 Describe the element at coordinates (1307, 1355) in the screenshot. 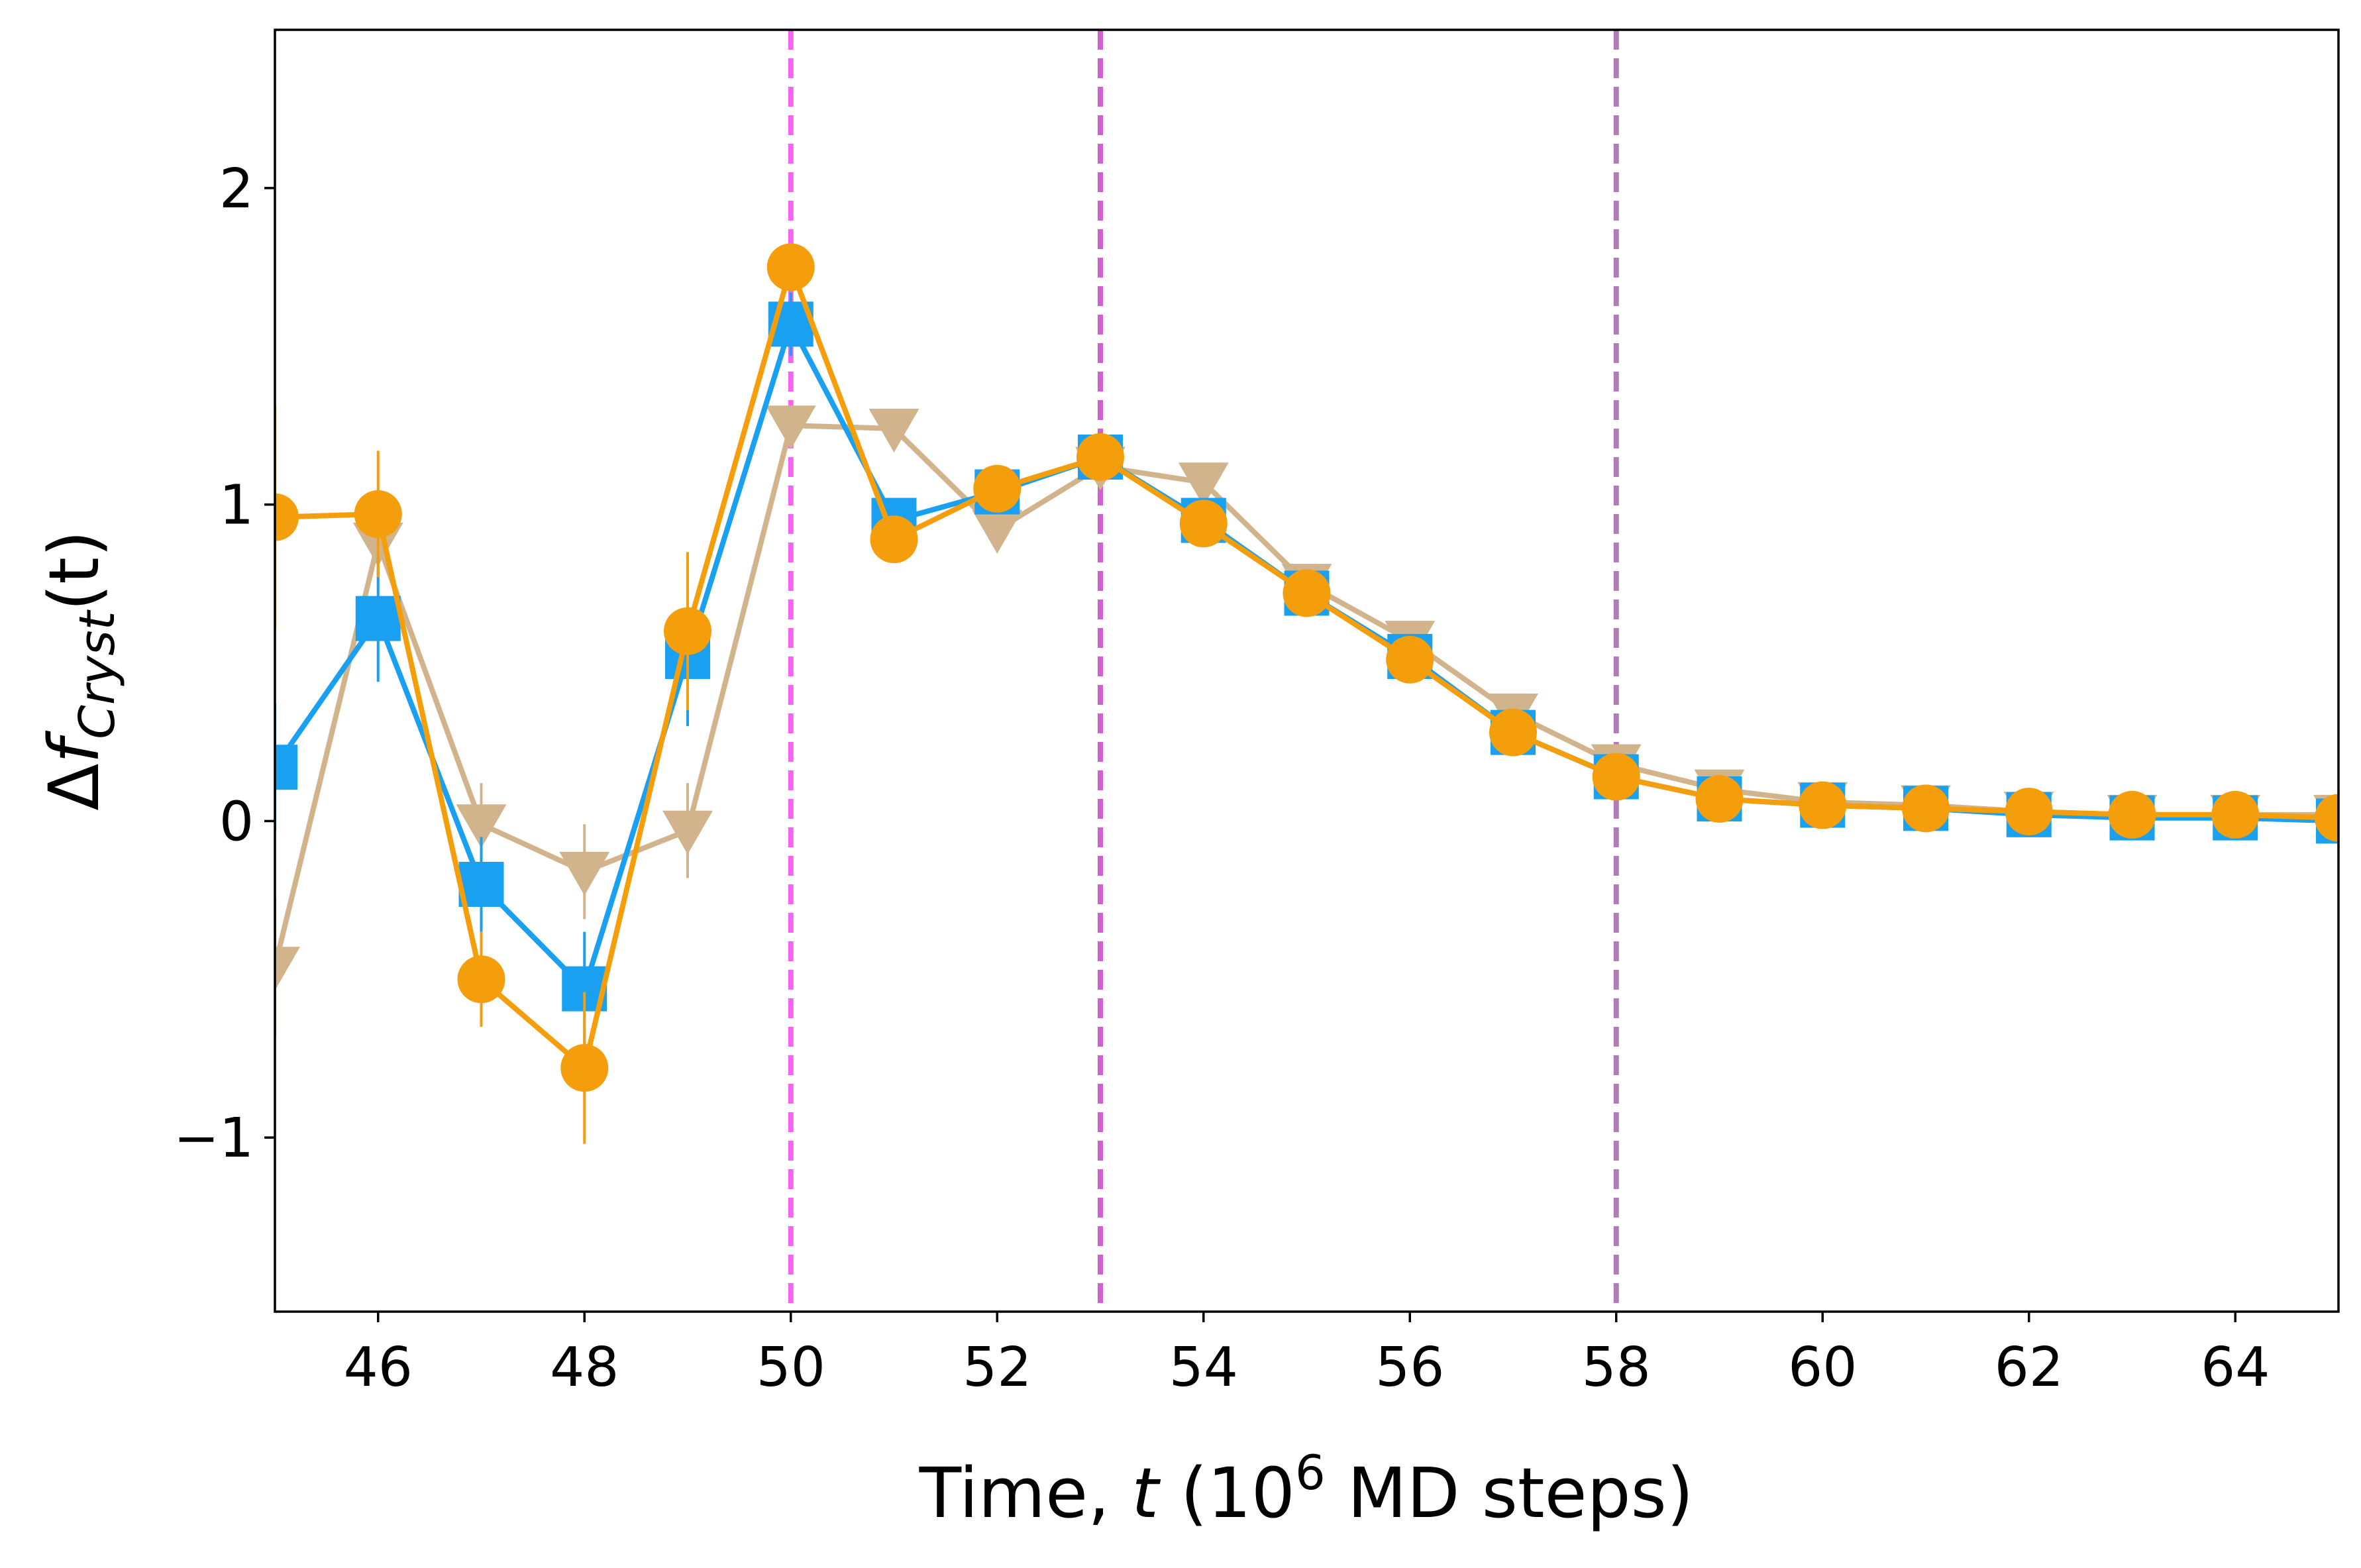

I see `x-axis: 46 48 50 52 54 56 58 60 62 64` at that location.